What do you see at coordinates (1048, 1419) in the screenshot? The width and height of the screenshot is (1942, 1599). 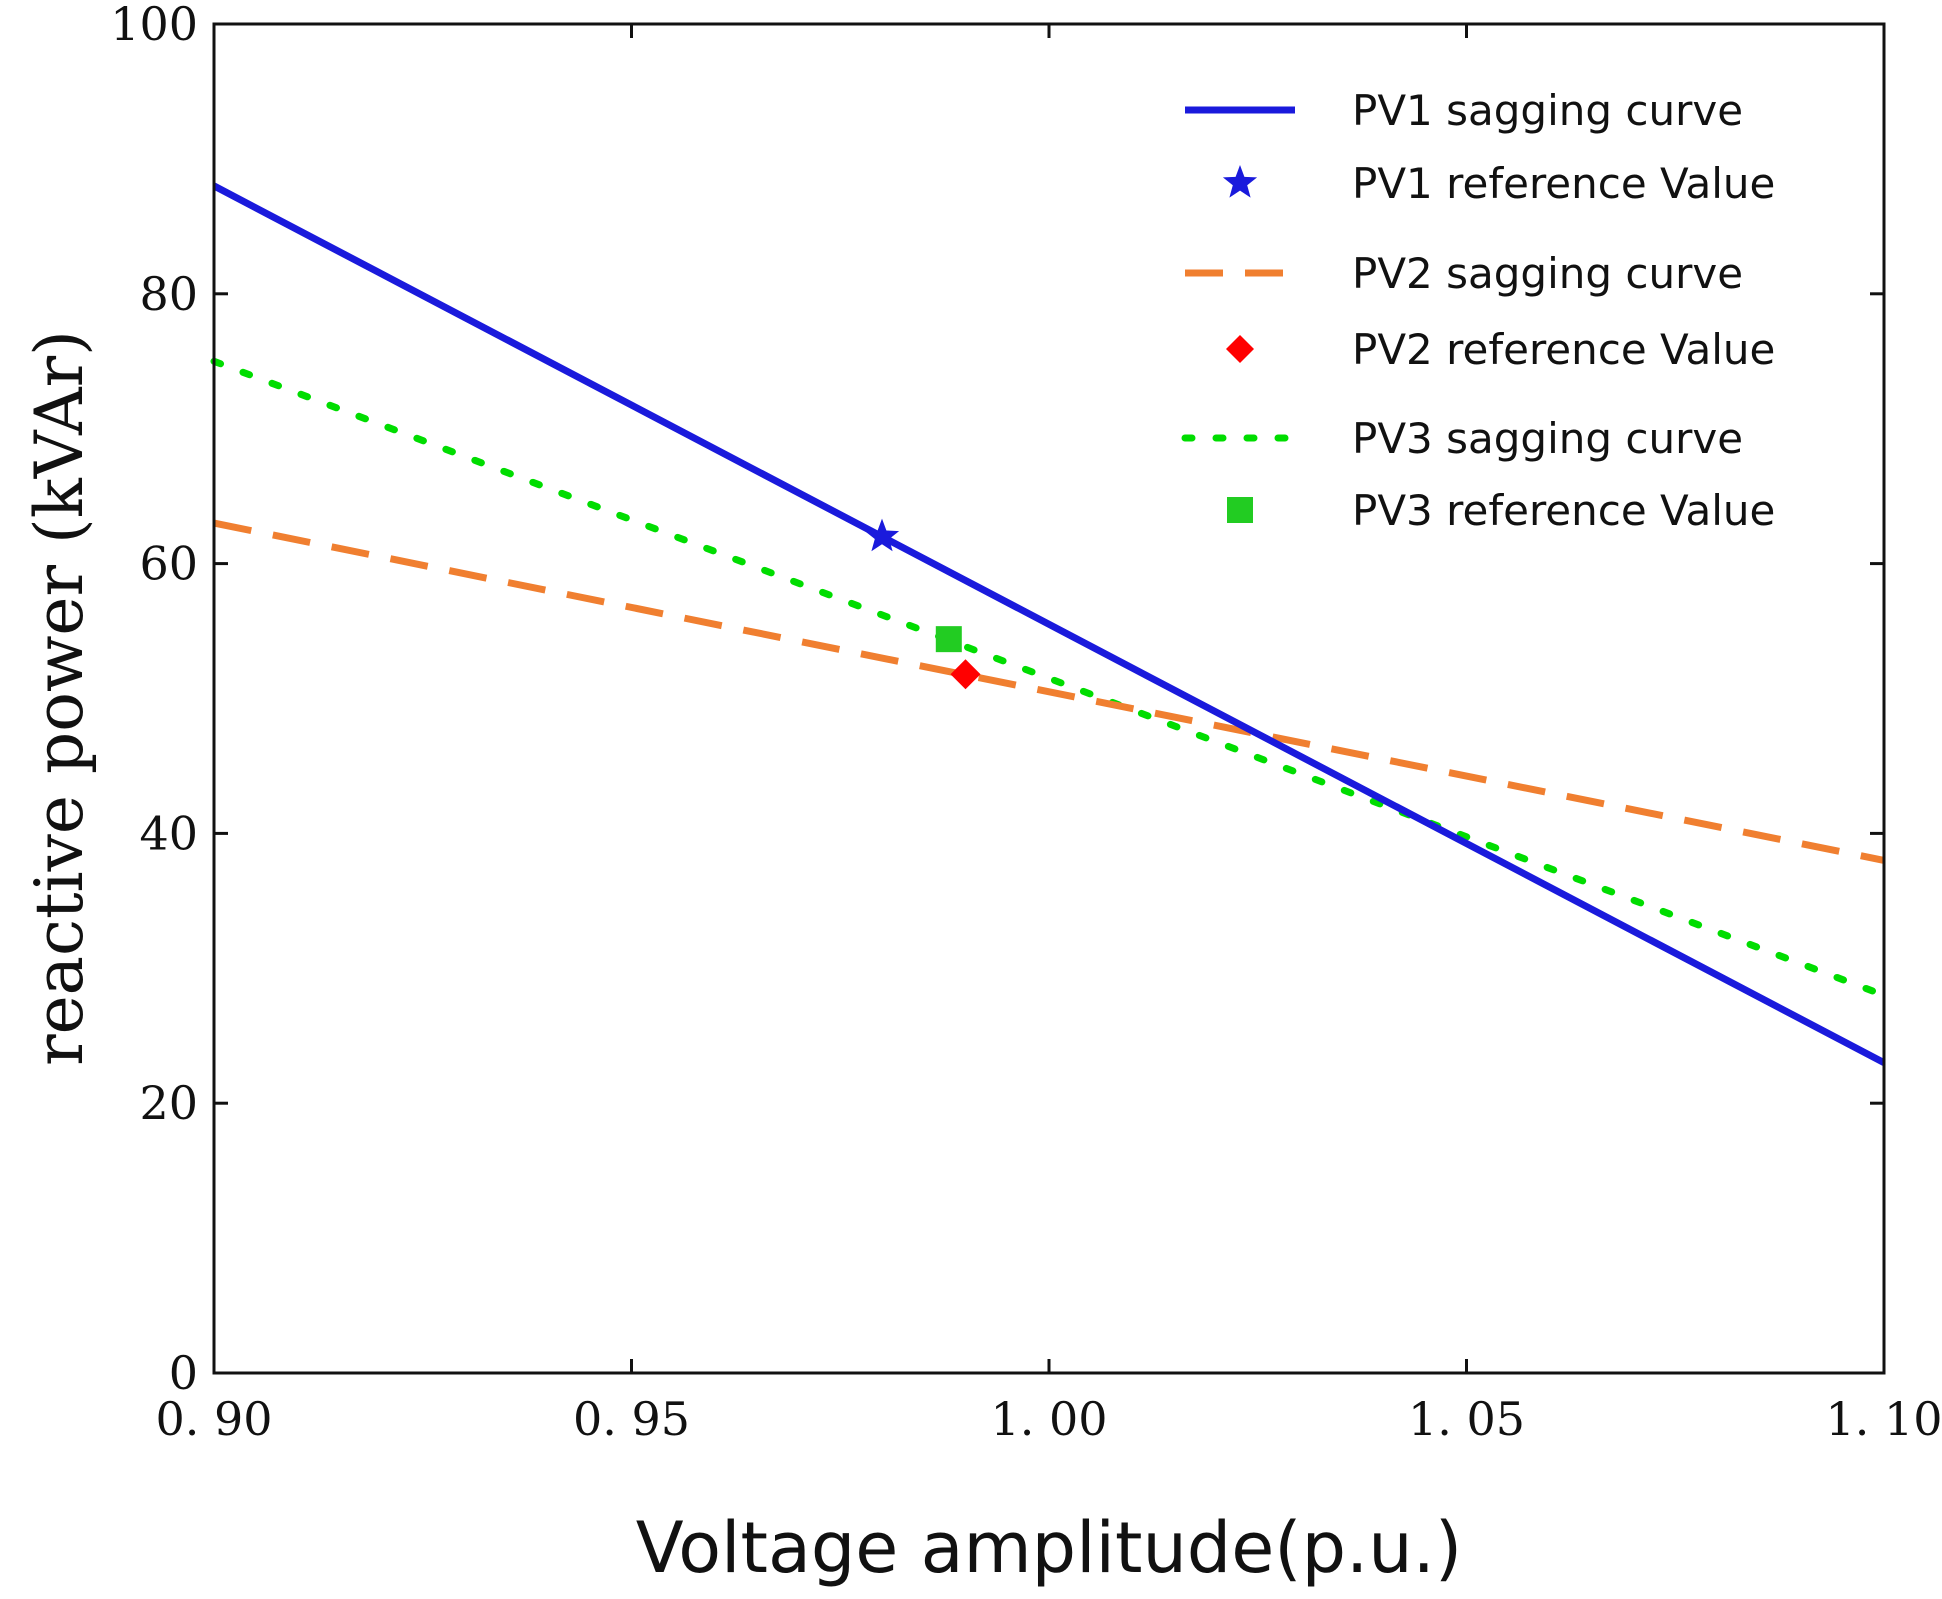 I see `x-tick-label: 1. 00` at bounding box center [1048, 1419].